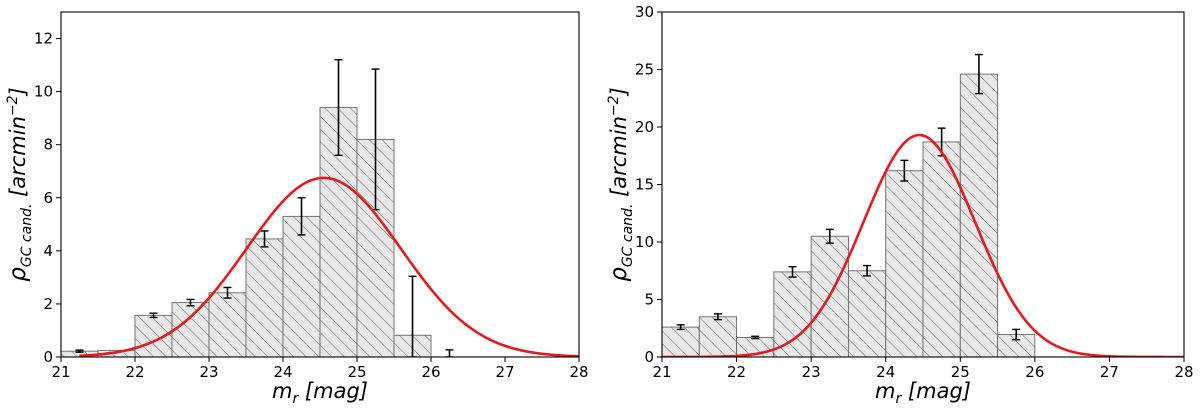 This screenshot has width=1200, height=408. Describe the element at coordinates (644, 127) in the screenshot. I see `y-tick-label: 20` at that location.